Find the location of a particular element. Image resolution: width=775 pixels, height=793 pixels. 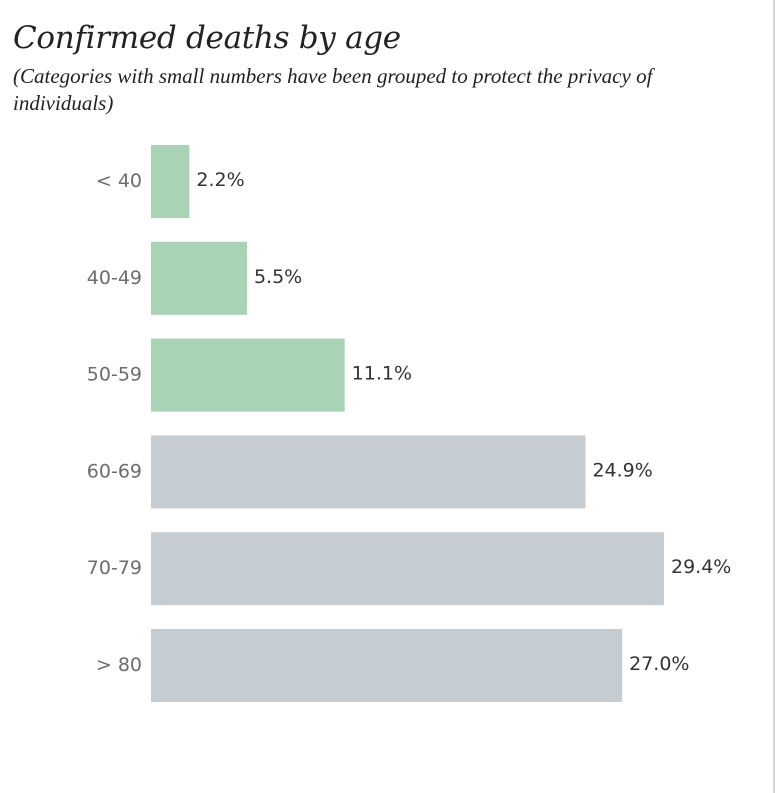

category-label-5: > 80 is located at coordinates (119, 665).